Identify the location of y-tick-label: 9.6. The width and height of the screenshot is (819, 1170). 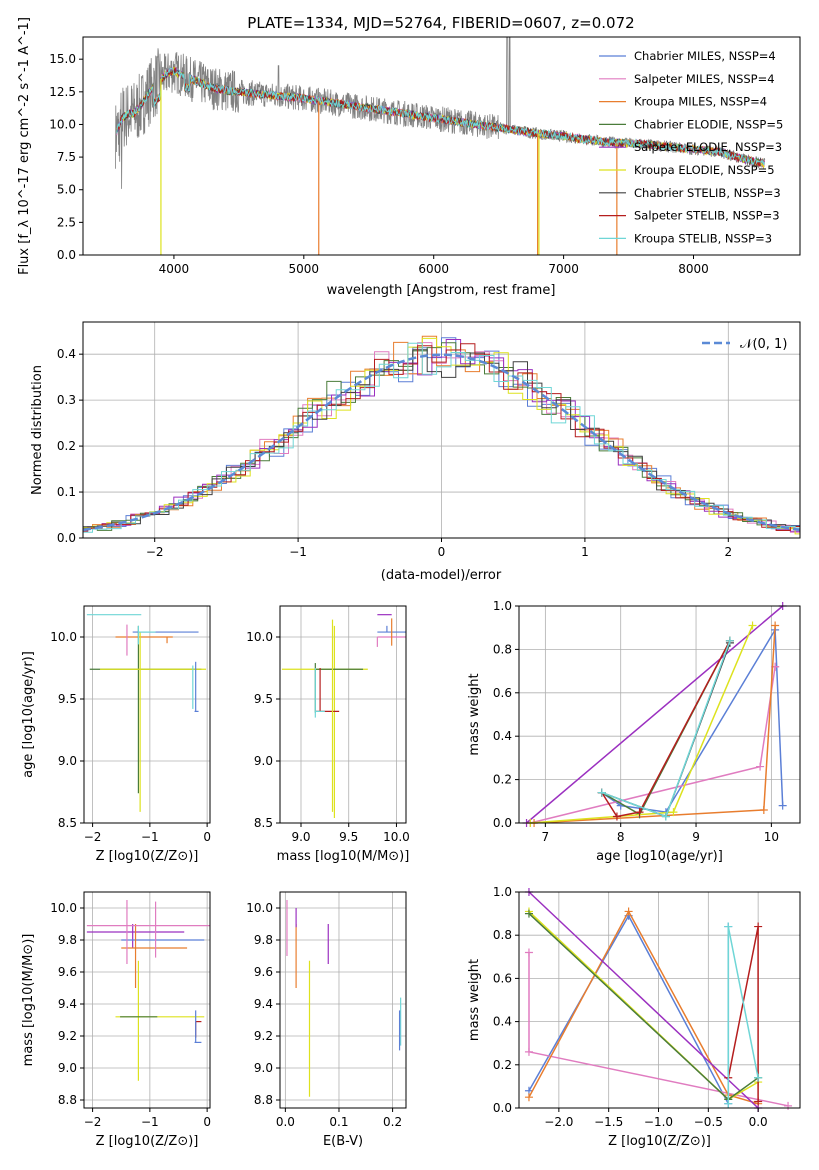
(263, 972).